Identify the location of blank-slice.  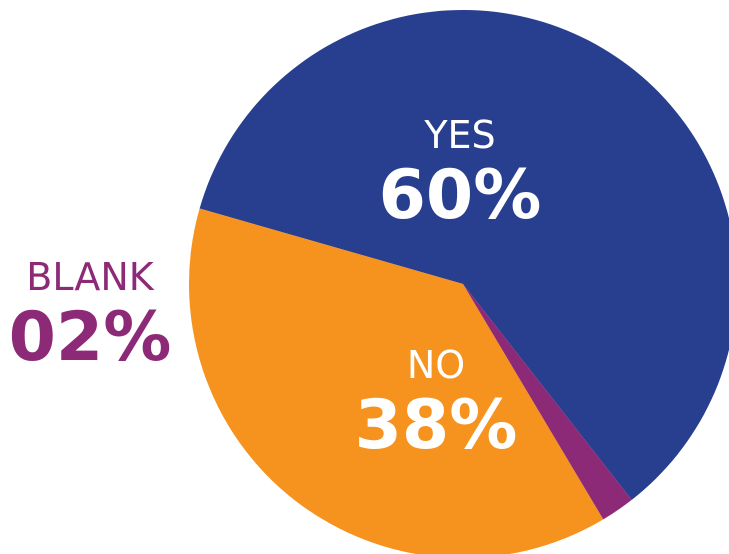
(547, 402).